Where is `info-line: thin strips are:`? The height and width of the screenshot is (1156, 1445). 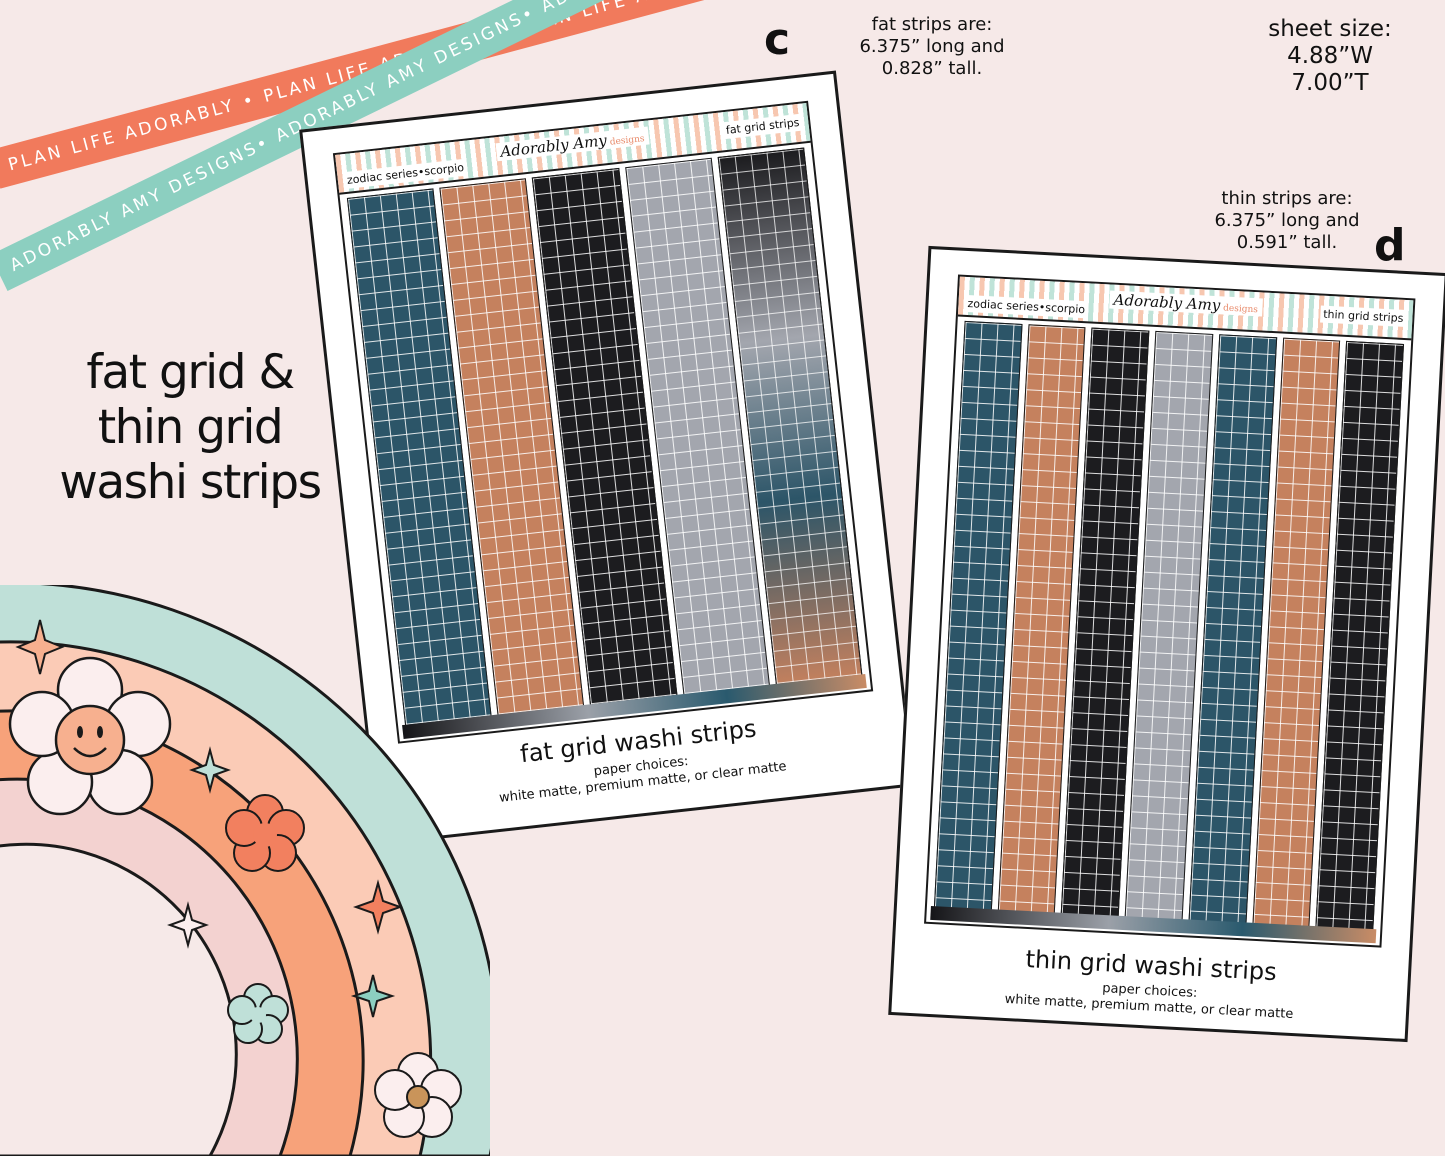 info-line: thin strips are: is located at coordinates (1287, 198).